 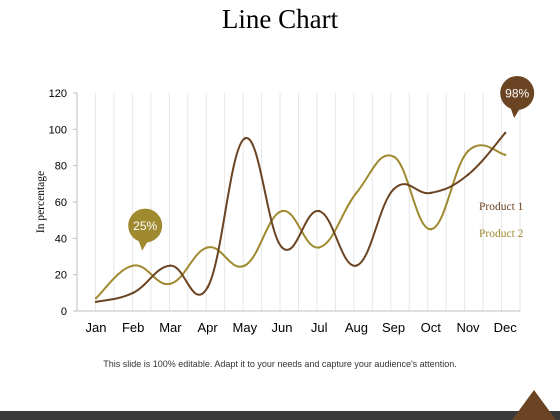 I want to click on callout-bubble: 98%, so click(x=517, y=96).